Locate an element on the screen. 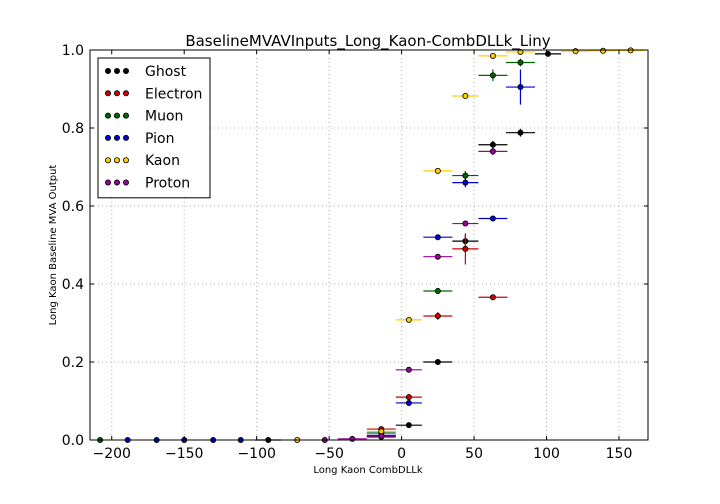 Image resolution: width=720 pixels, height=504 pixels. series-electron is located at coordinates (437, 333).